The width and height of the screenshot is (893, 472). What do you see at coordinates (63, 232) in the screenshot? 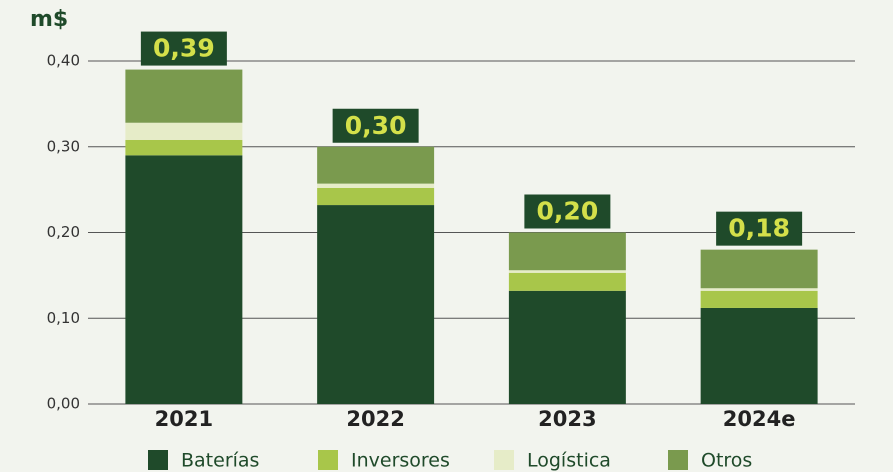
I see `y-tick-label: 0,20` at bounding box center [63, 232].